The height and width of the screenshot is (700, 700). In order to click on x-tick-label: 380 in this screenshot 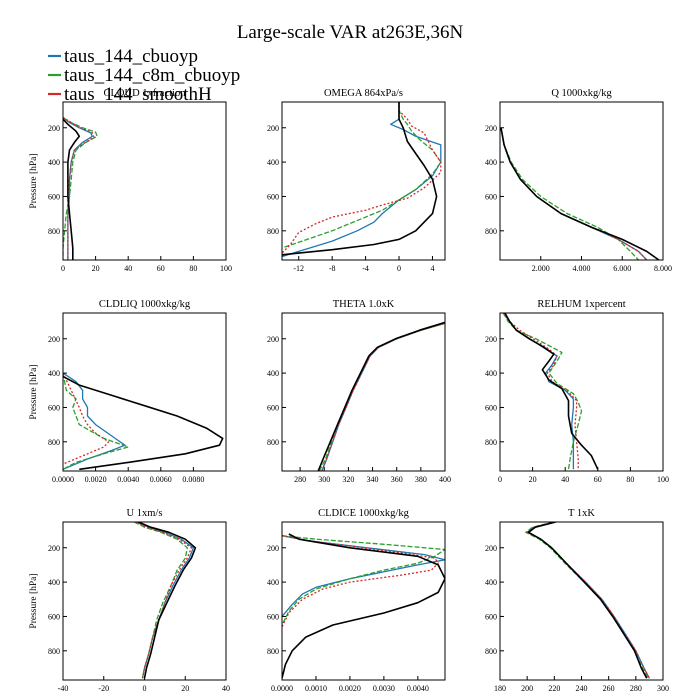, I will do `click(421, 479)`.